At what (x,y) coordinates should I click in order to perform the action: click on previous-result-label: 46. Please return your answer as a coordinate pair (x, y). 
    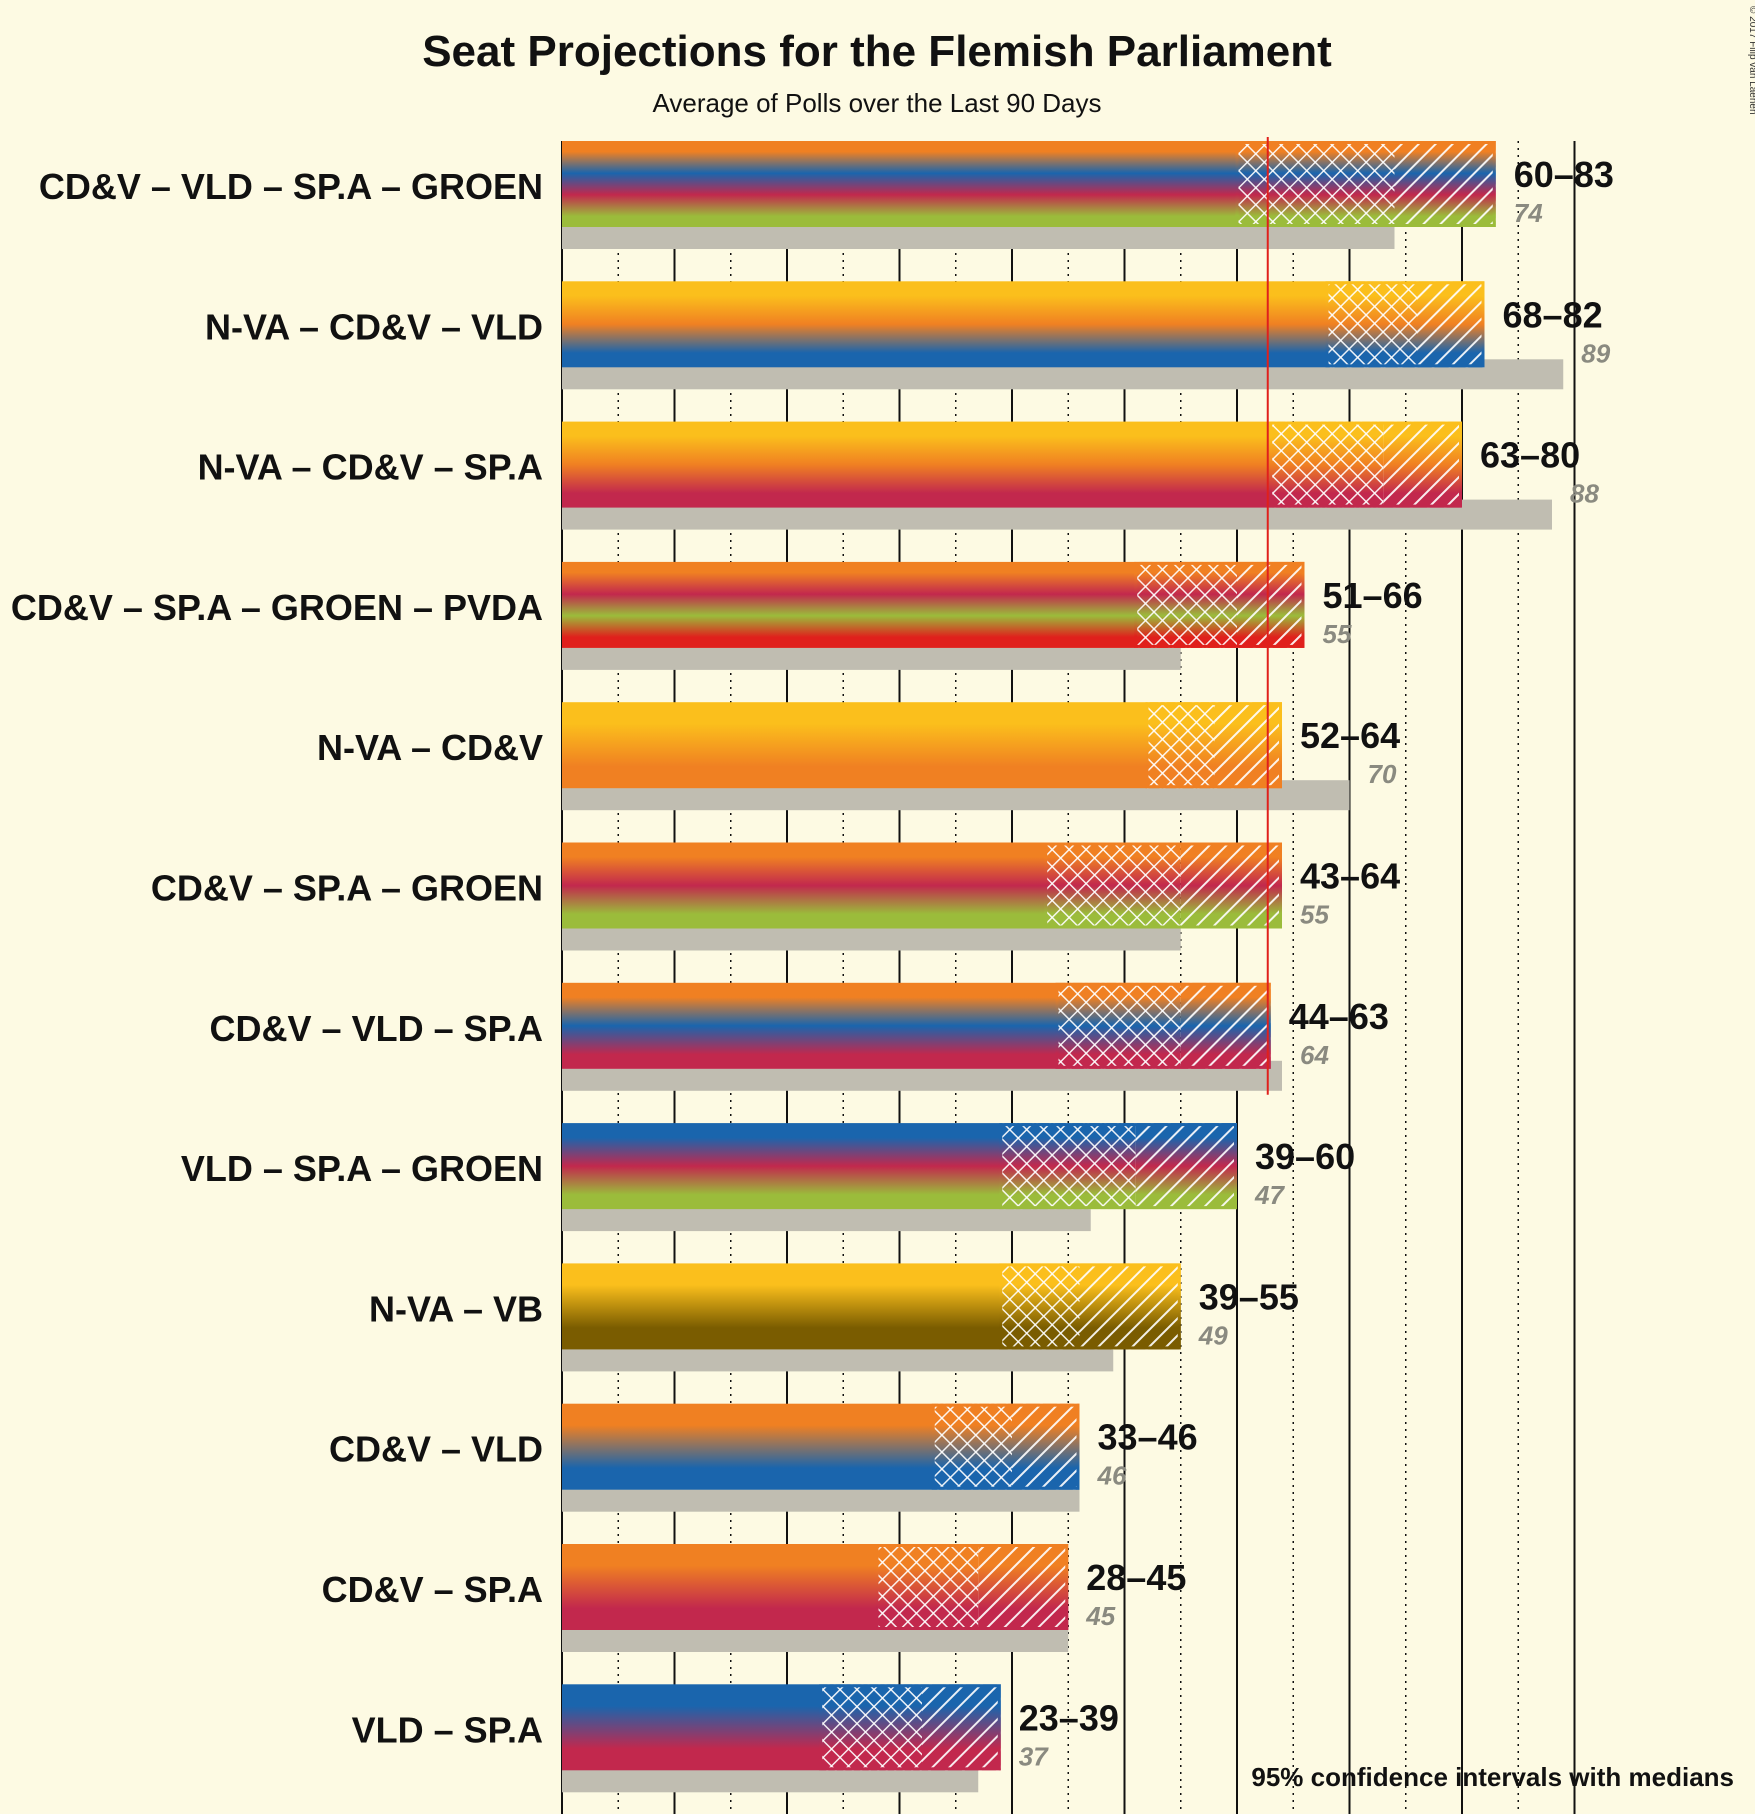
    Looking at the image, I should click on (1112, 1476).